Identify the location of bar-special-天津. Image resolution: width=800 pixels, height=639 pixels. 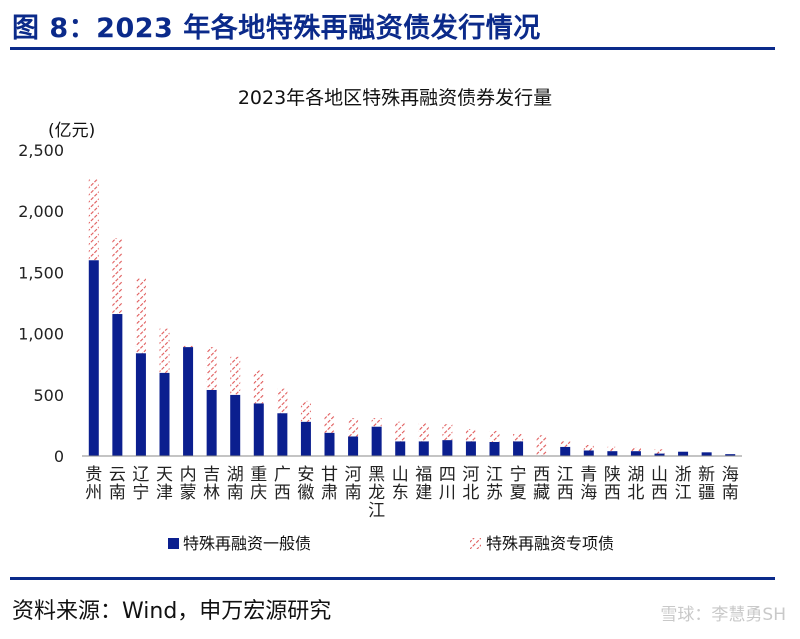
(164, 350).